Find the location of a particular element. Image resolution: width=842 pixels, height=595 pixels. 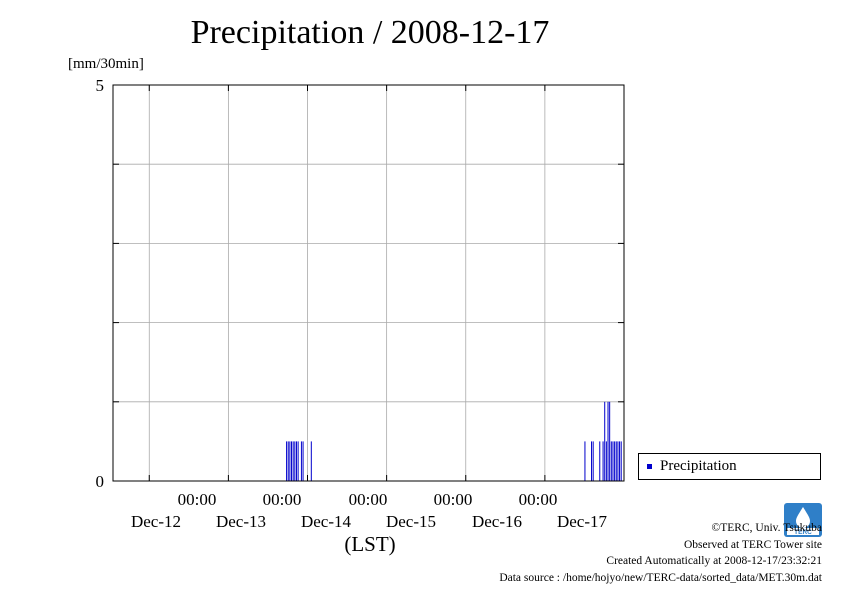

y-tick-label-min: 0 is located at coordinates (100, 481).